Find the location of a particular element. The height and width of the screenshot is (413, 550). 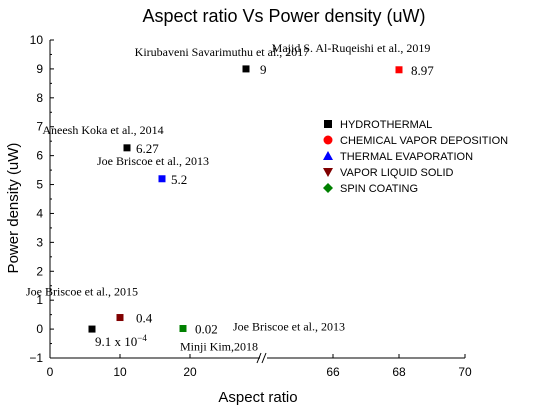

chart-title: Aspect ratio Vs Power density (uW) is located at coordinates (283, 16).